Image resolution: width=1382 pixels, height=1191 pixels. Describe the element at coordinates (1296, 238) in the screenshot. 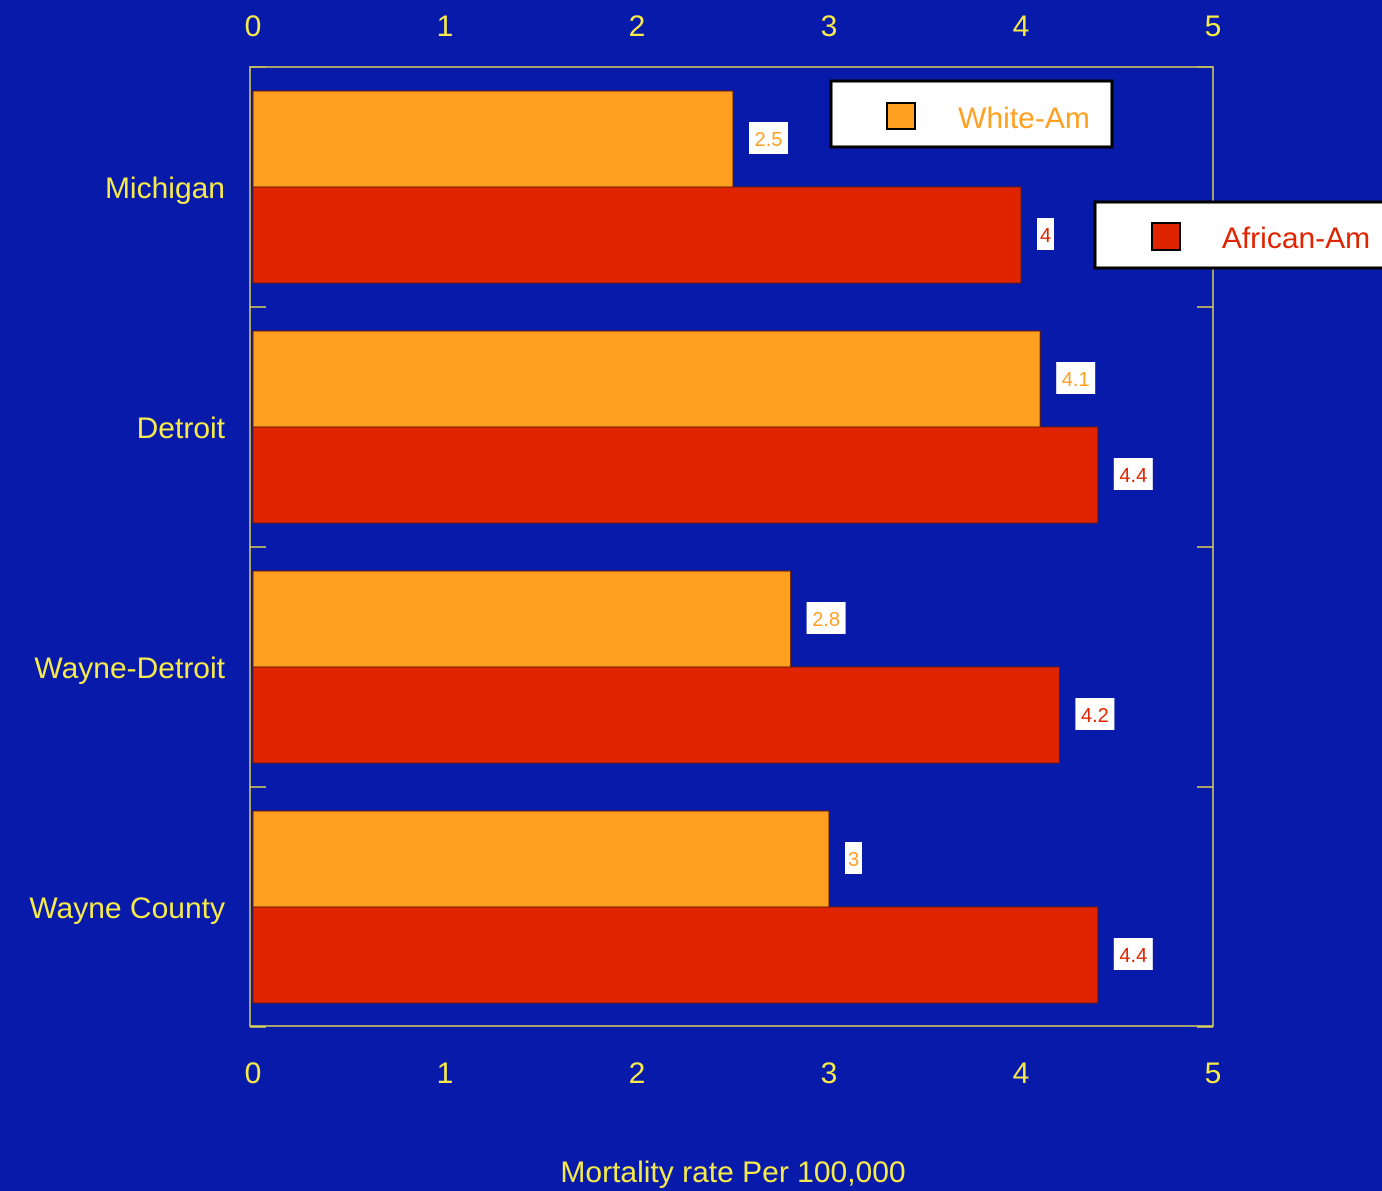

I see `legend-african-am-label: African-Am` at that location.